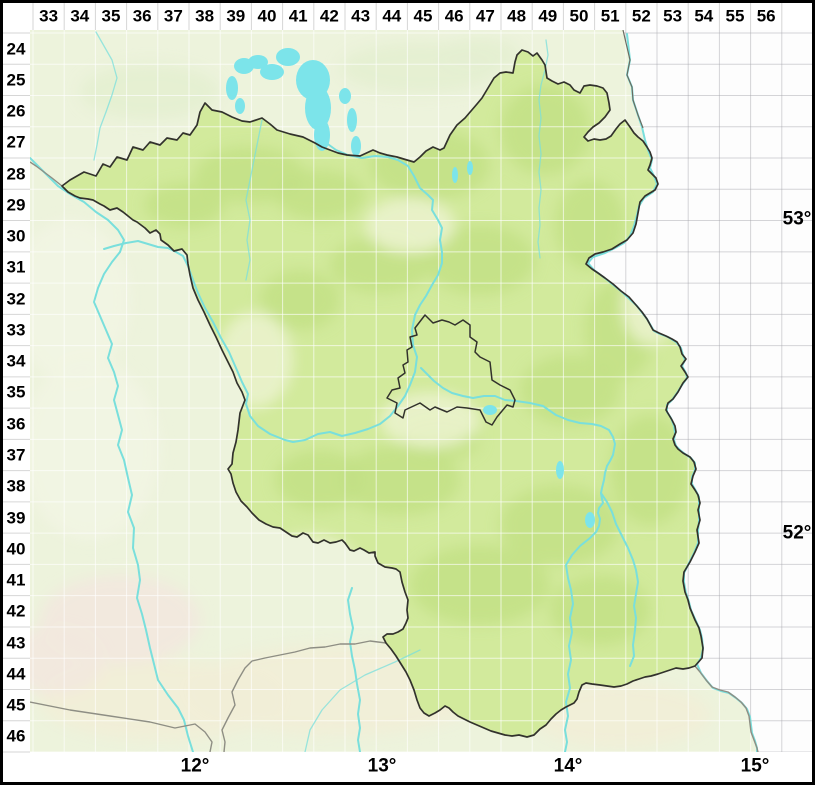  I want to click on row-label: 38, so click(16, 486).